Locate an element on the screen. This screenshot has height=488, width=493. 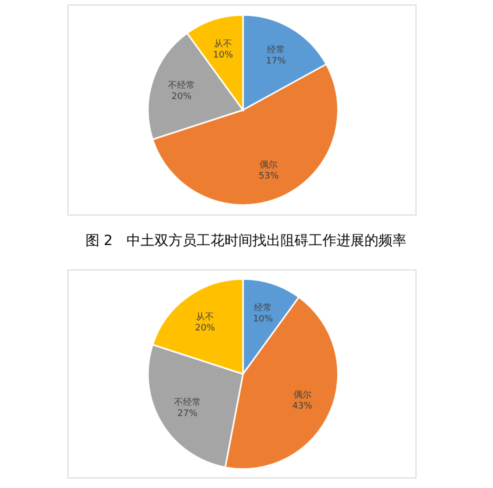
data-label: 53% is located at coordinates (269, 176).